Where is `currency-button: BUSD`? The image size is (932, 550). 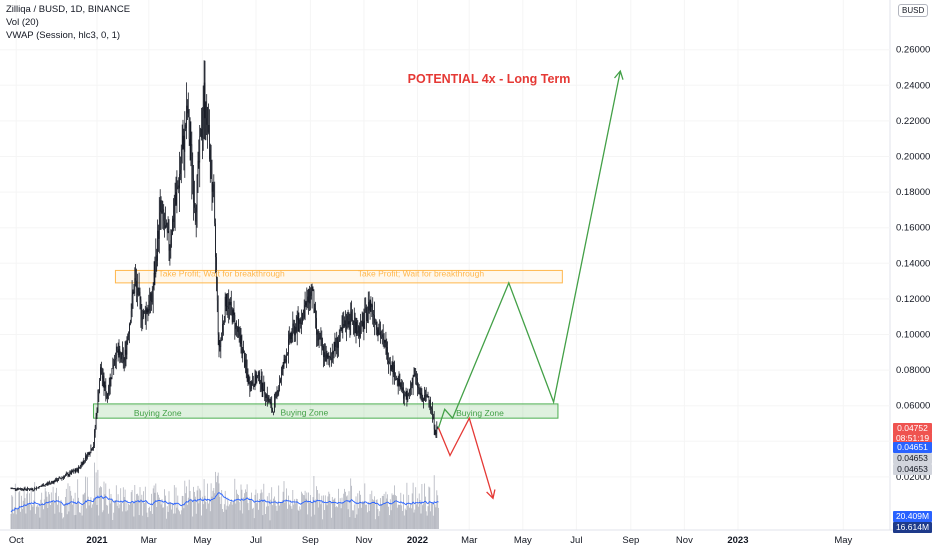 currency-button: BUSD is located at coordinates (913, 10).